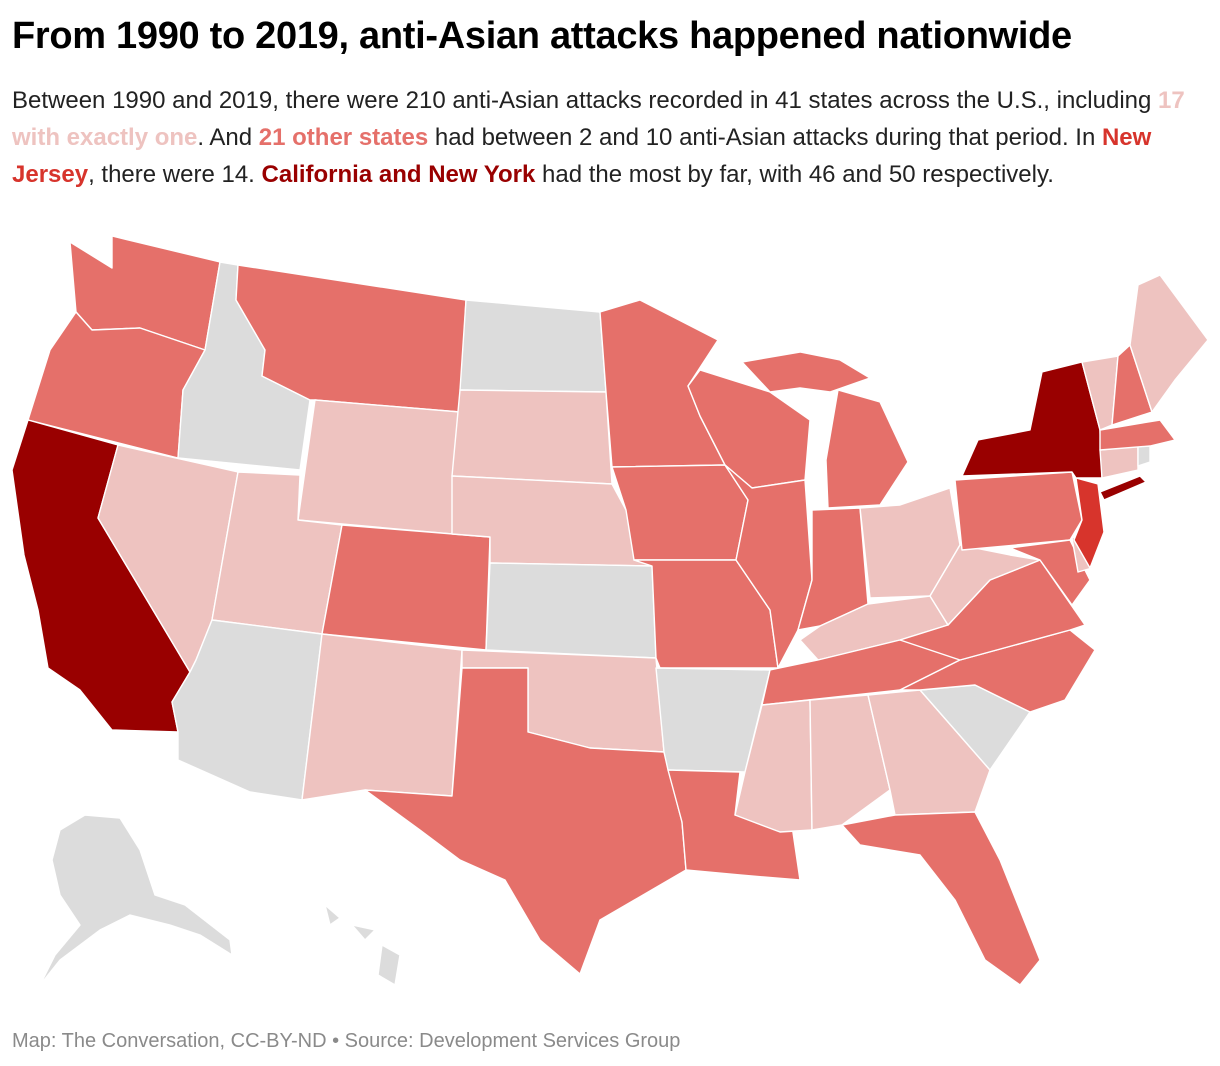 The image size is (1220, 1066). I want to click on legend-one-attack: 17 with exactly one, so click(598, 119).